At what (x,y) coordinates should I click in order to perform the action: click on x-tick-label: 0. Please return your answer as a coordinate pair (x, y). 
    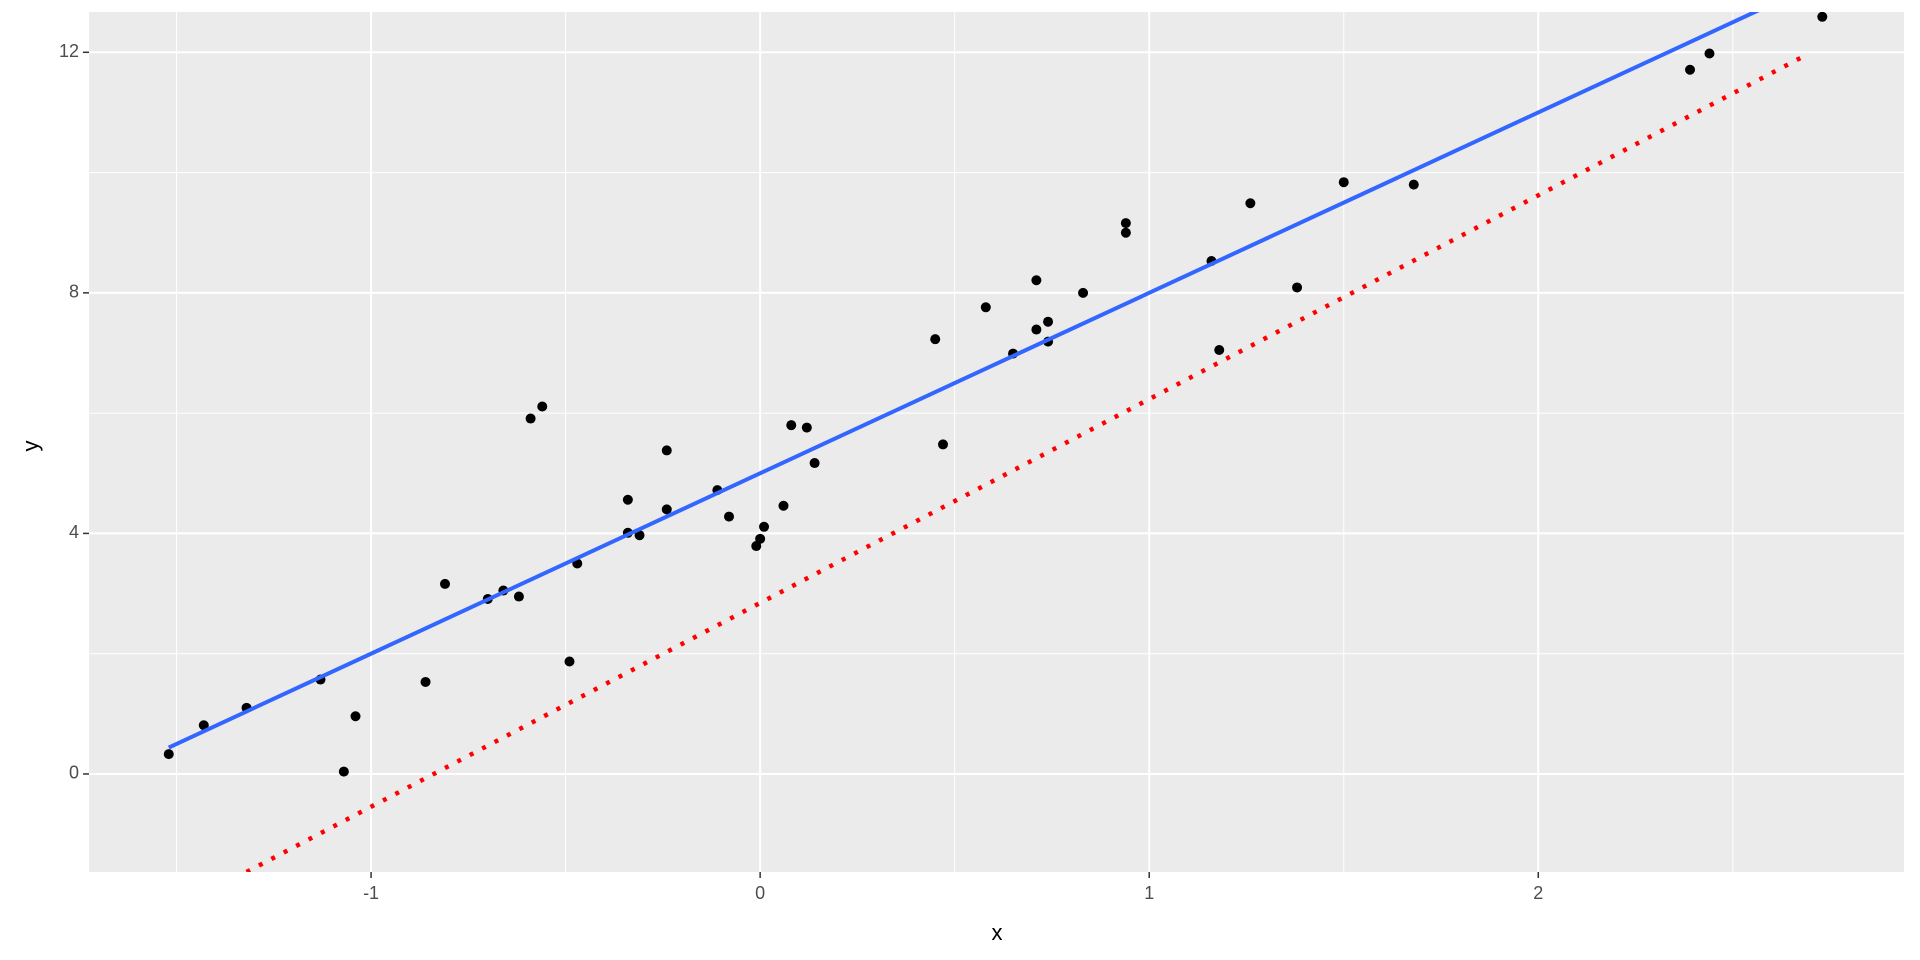
    Looking at the image, I should click on (760, 893).